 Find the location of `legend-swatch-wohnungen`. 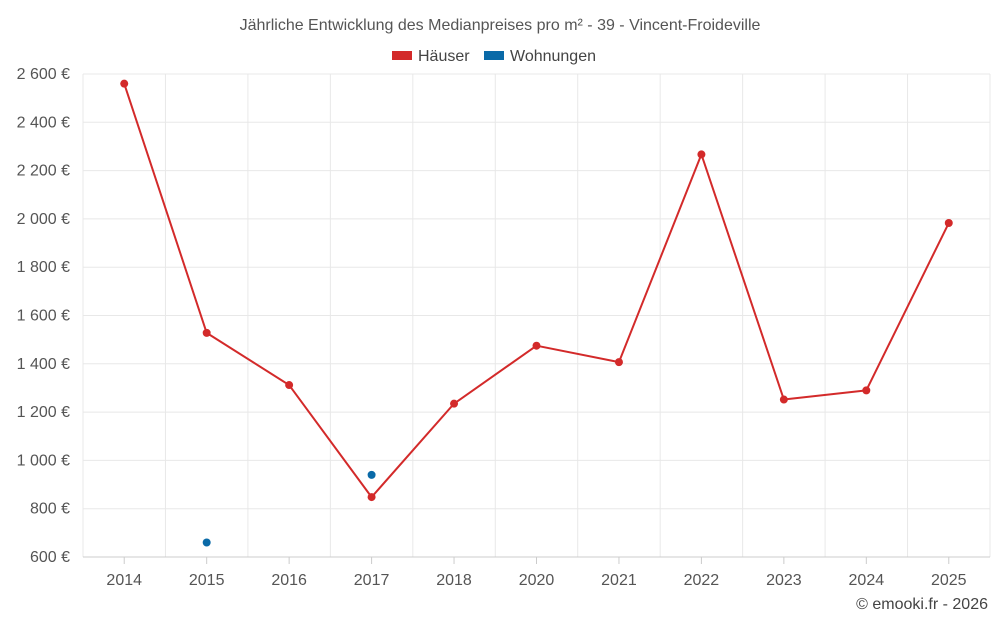

legend-swatch-wohnungen is located at coordinates (494, 55).